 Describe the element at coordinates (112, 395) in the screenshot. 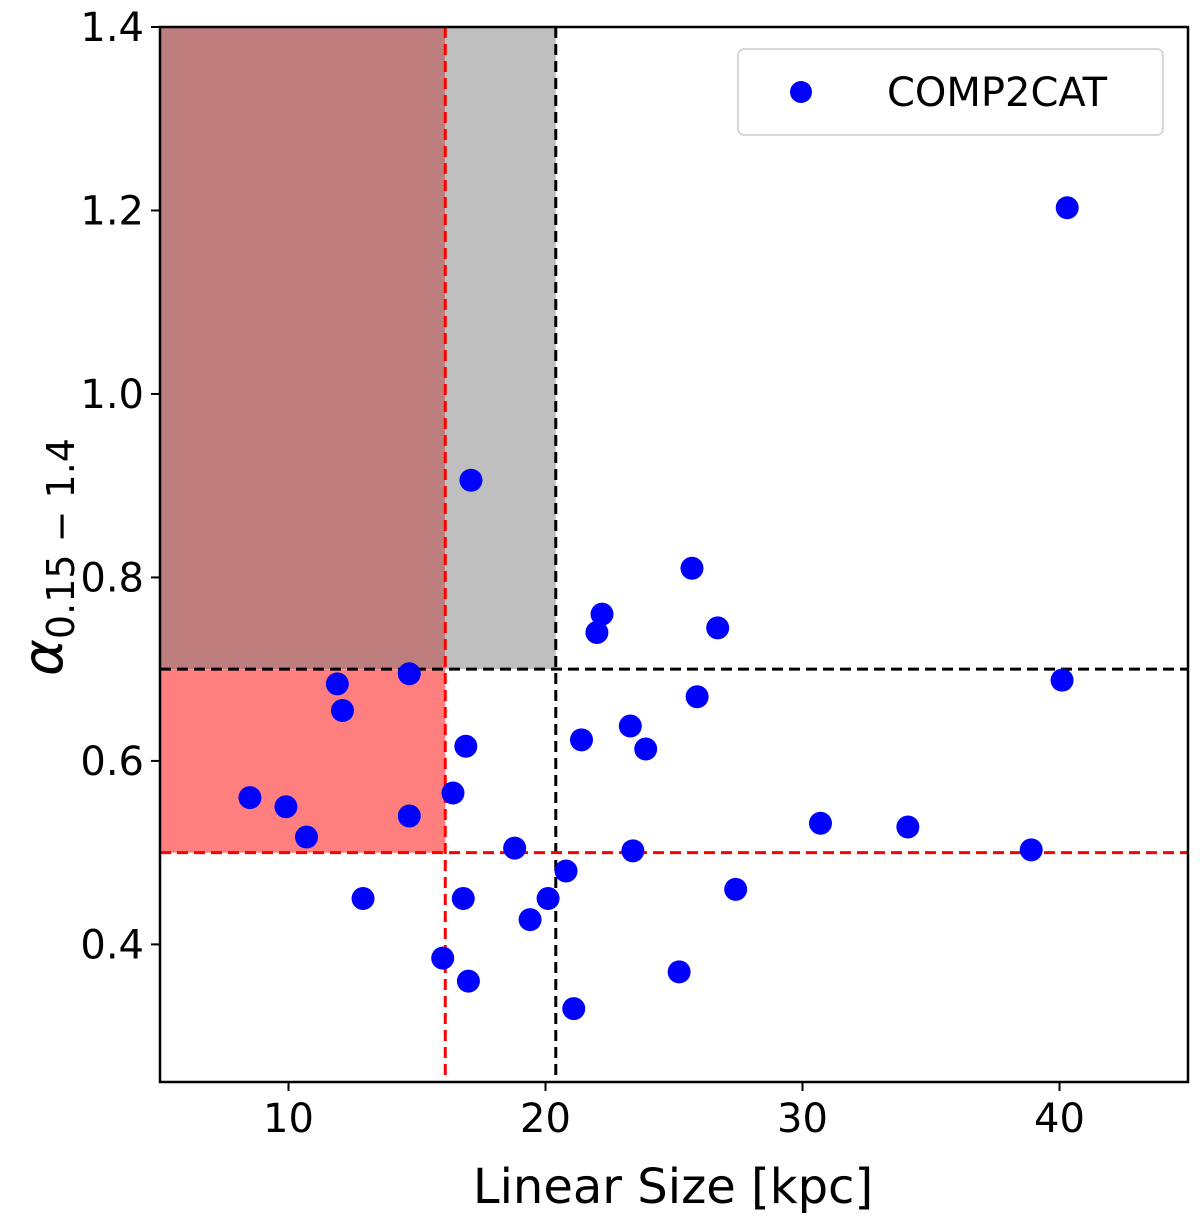

I see `y-tick-label: 1.0` at that location.